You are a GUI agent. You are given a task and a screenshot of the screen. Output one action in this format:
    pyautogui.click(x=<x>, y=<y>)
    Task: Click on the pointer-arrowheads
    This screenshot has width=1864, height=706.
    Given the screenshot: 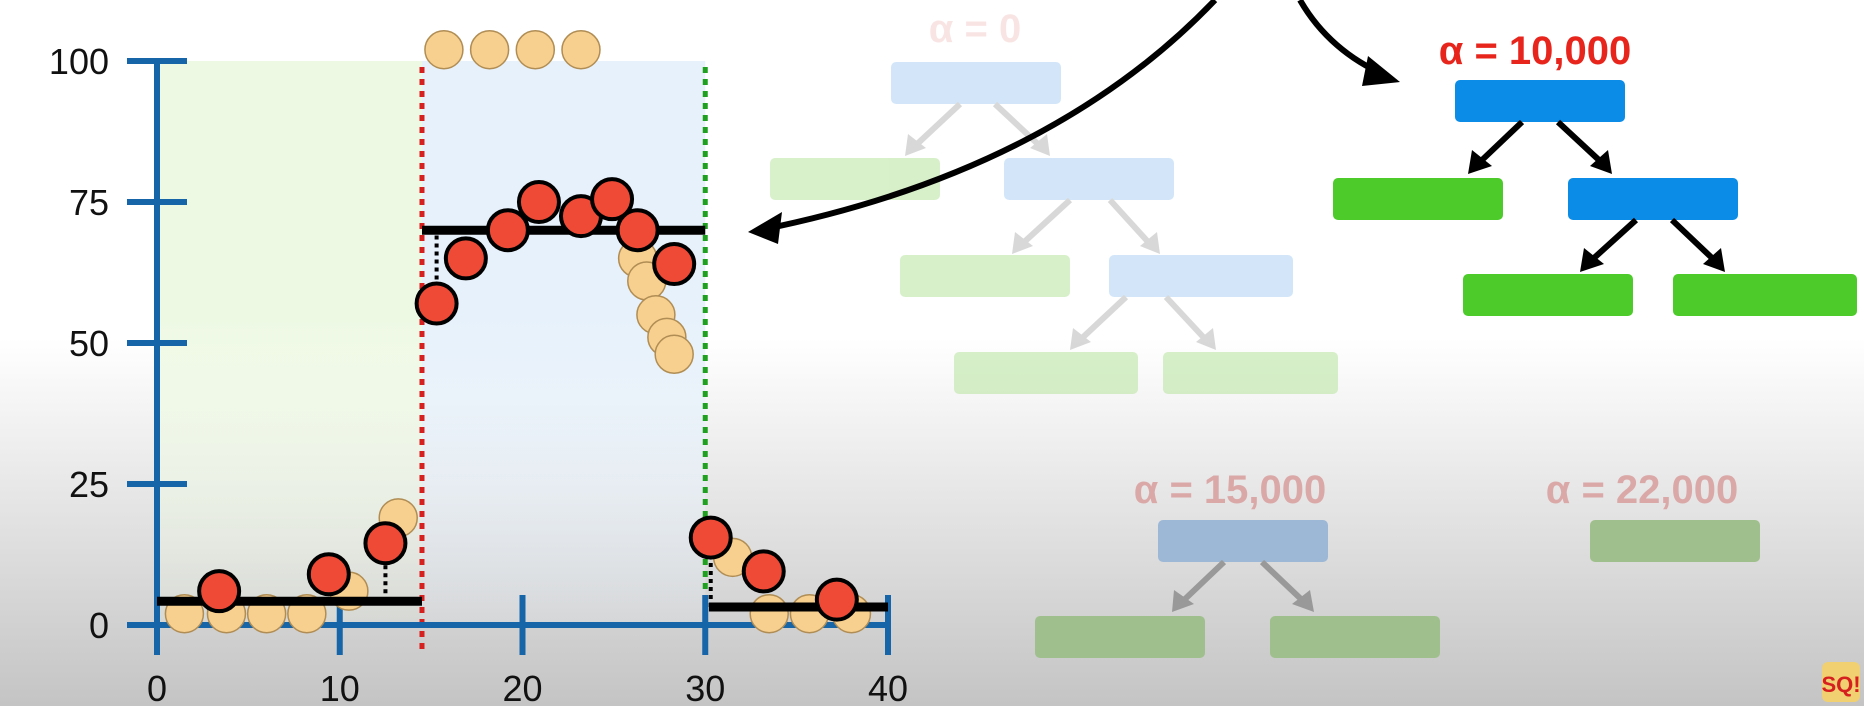 What is the action you would take?
    pyautogui.click(x=1074, y=150)
    